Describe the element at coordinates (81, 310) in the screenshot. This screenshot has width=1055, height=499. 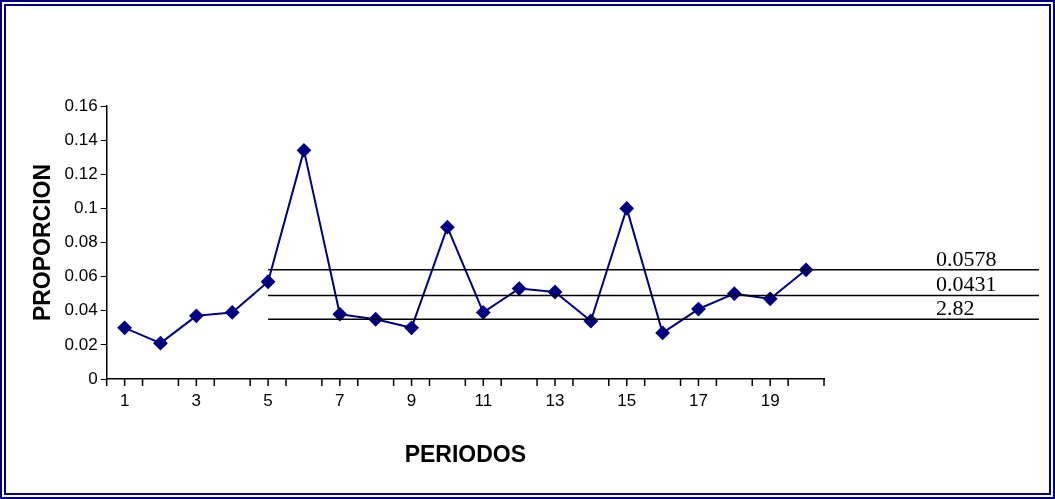
I see `y-tick-label: 0.04` at that location.